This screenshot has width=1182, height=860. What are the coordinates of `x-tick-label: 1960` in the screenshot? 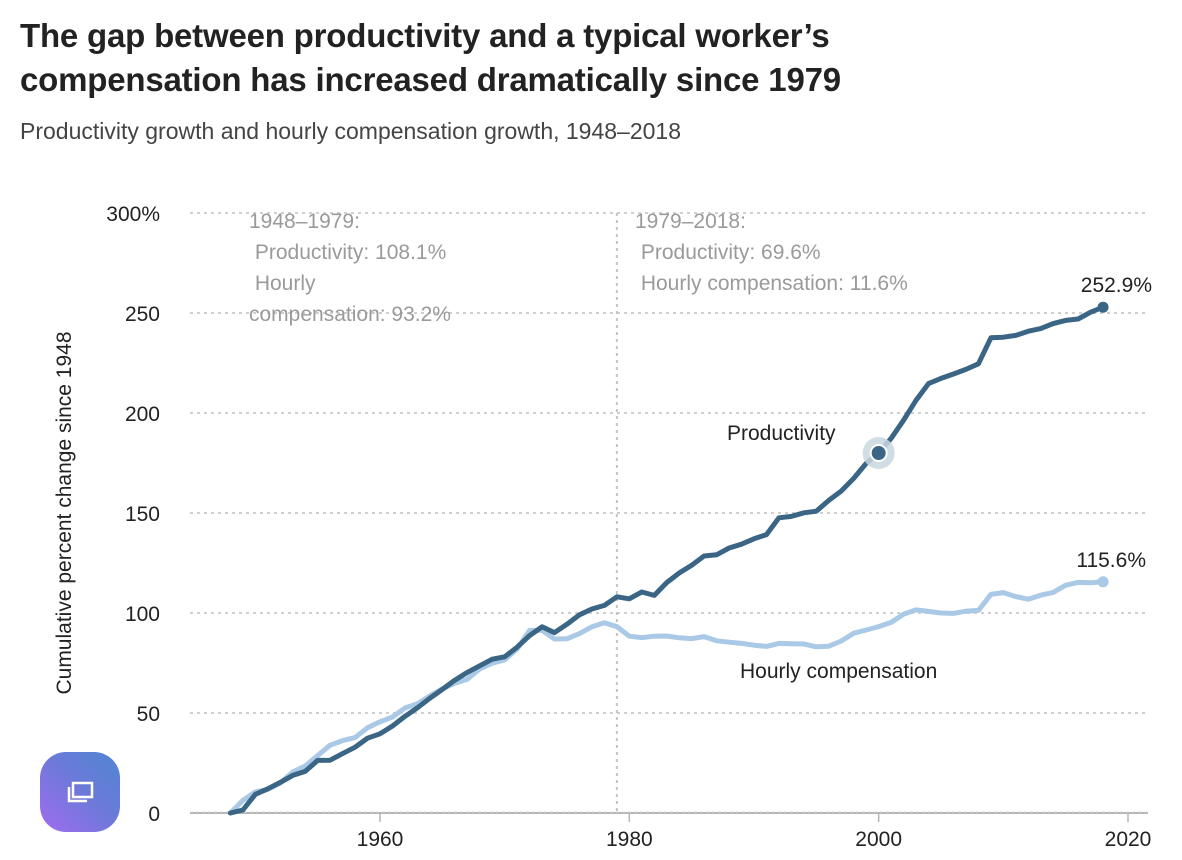 It's located at (380, 839).